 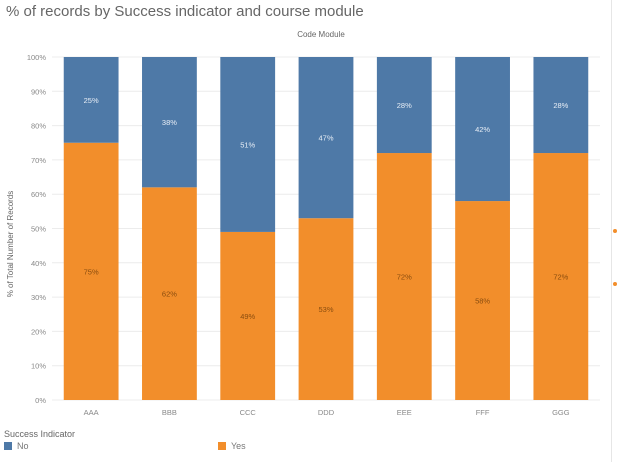 What do you see at coordinates (304, 444) in the screenshot?
I see `legend: Success Indicator No Yes` at bounding box center [304, 444].